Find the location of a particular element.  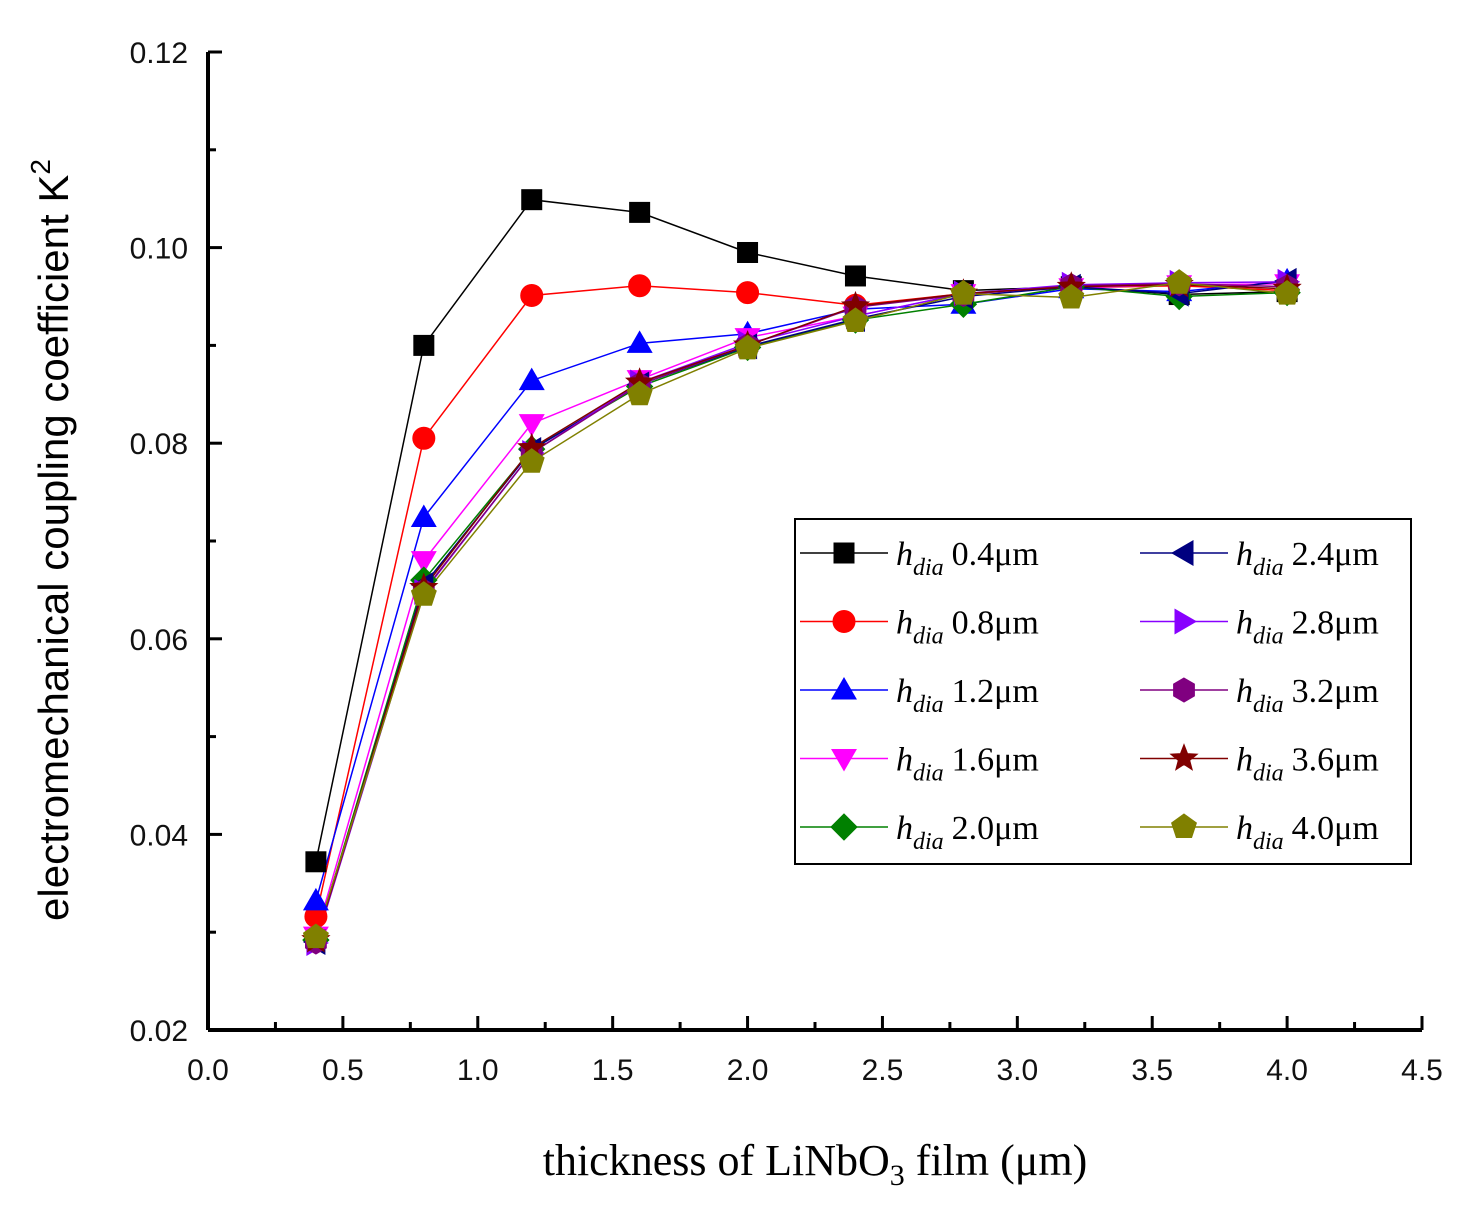

data-point-s3-p1 is located at coordinates (423, 562).